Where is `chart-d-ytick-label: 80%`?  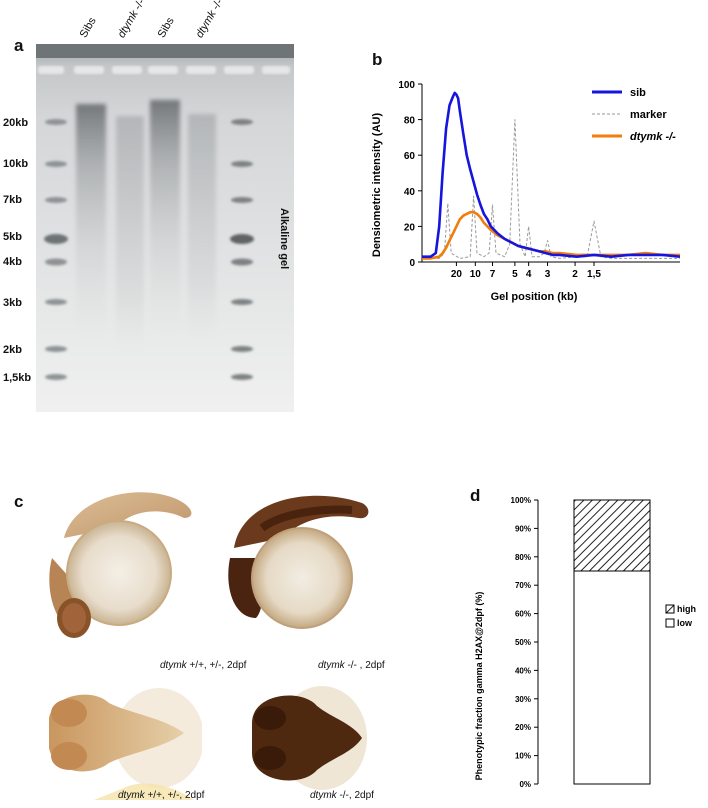 chart-d-ytick-label: 80% is located at coordinates (523, 557).